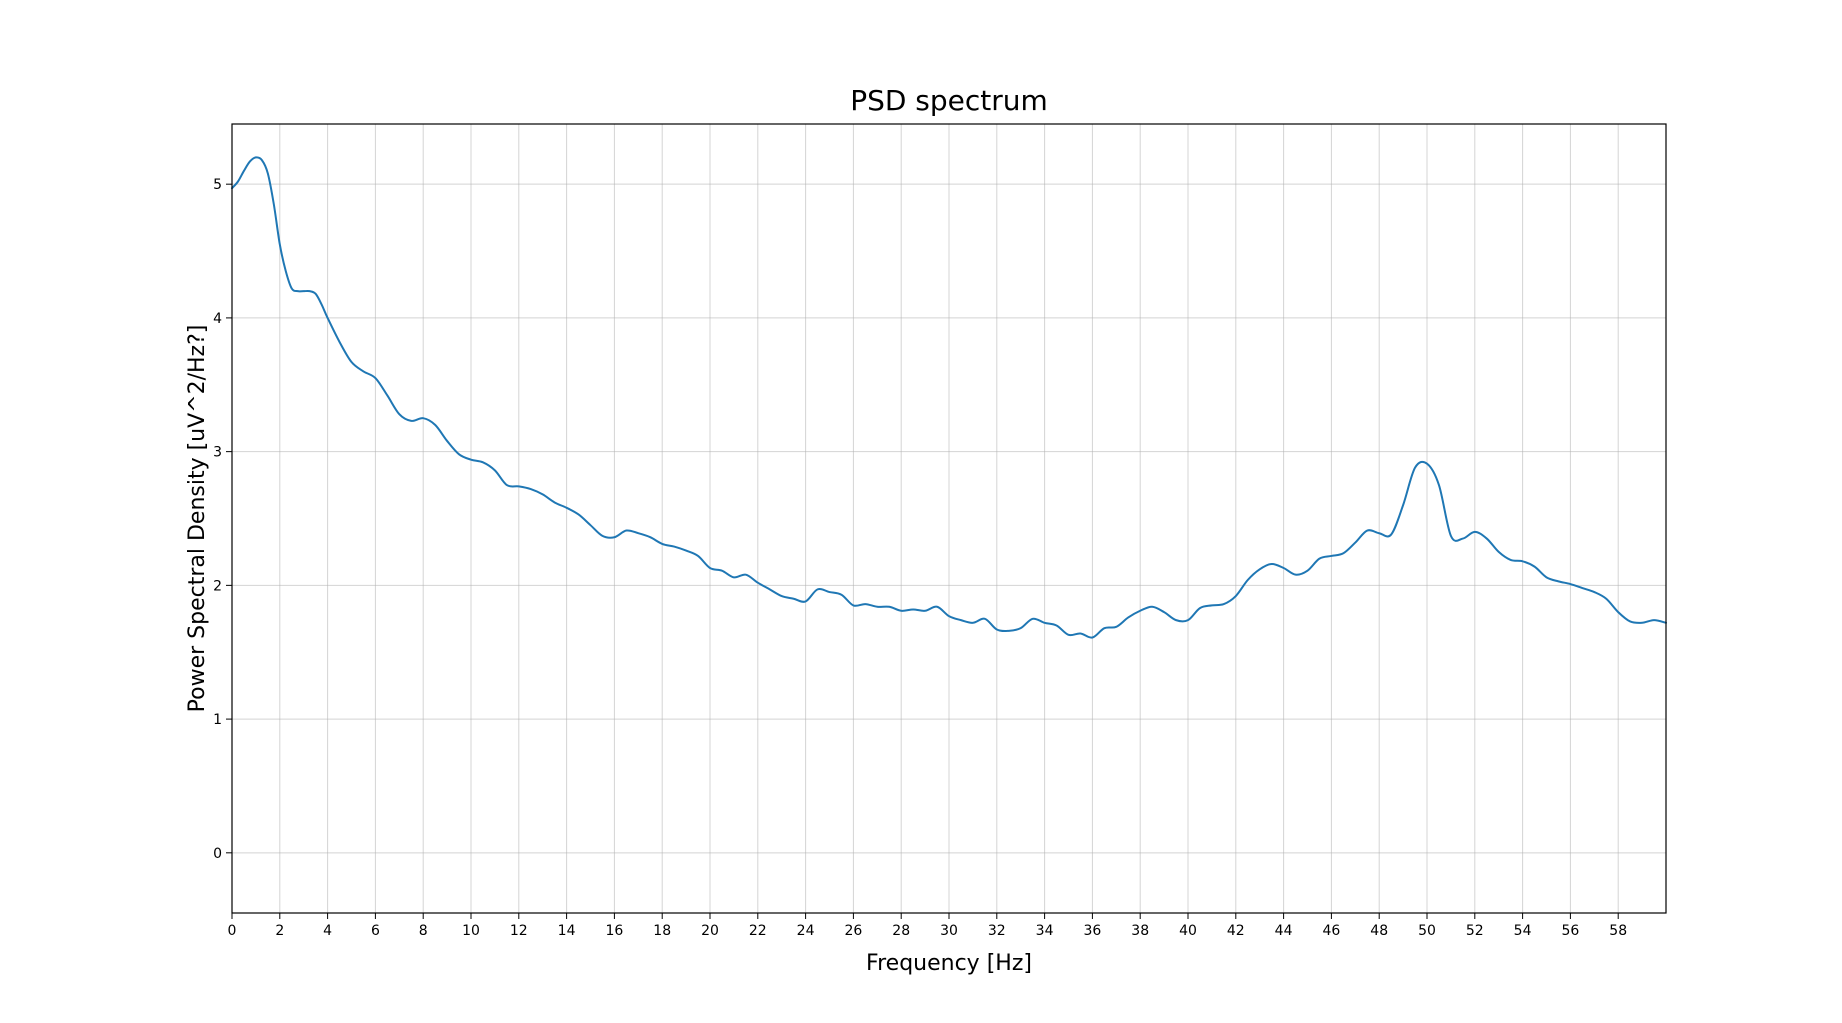 The width and height of the screenshot is (1842, 1023). What do you see at coordinates (519, 931) in the screenshot?
I see `x-tick-label: 12` at bounding box center [519, 931].